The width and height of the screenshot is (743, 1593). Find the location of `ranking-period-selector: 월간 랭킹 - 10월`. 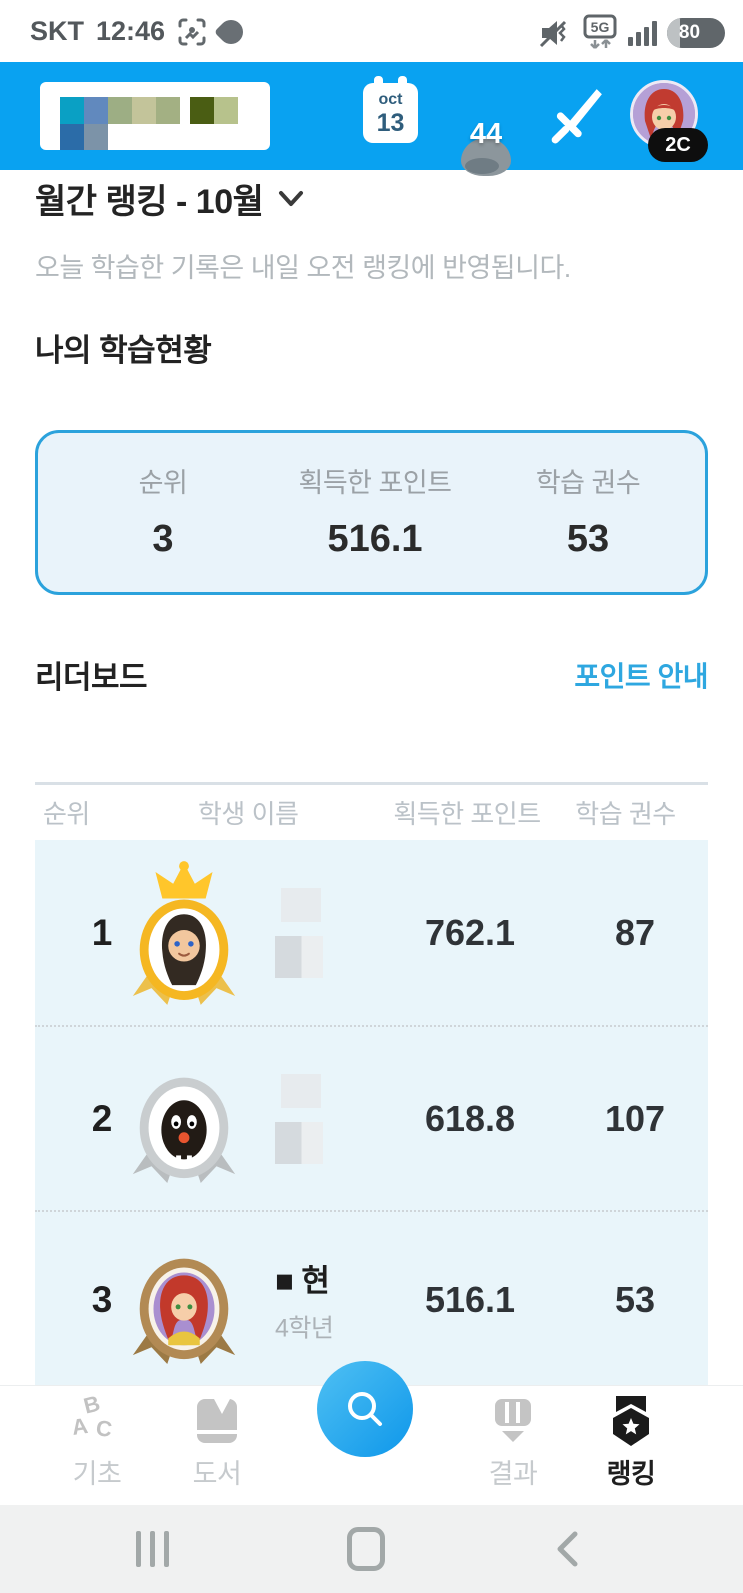

ranking-period-selector: 월간 랭킹 - 10월 is located at coordinates (170, 198).